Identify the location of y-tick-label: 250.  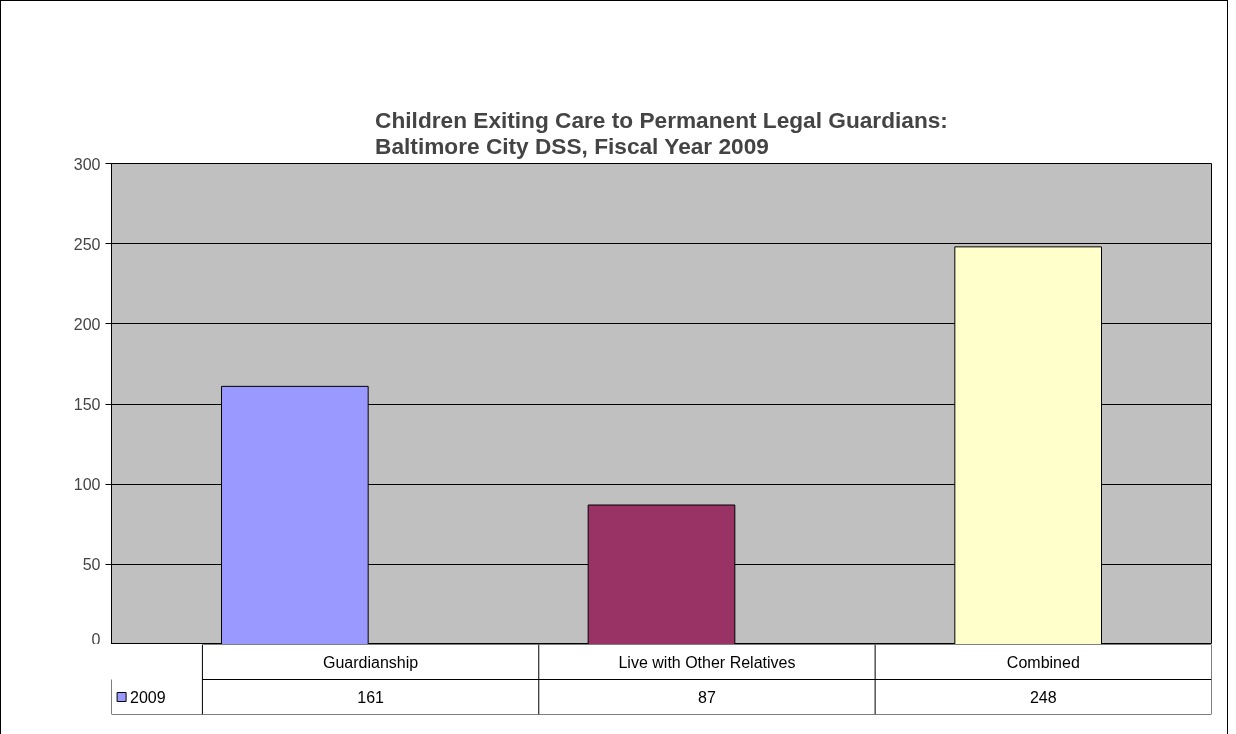
(87, 244).